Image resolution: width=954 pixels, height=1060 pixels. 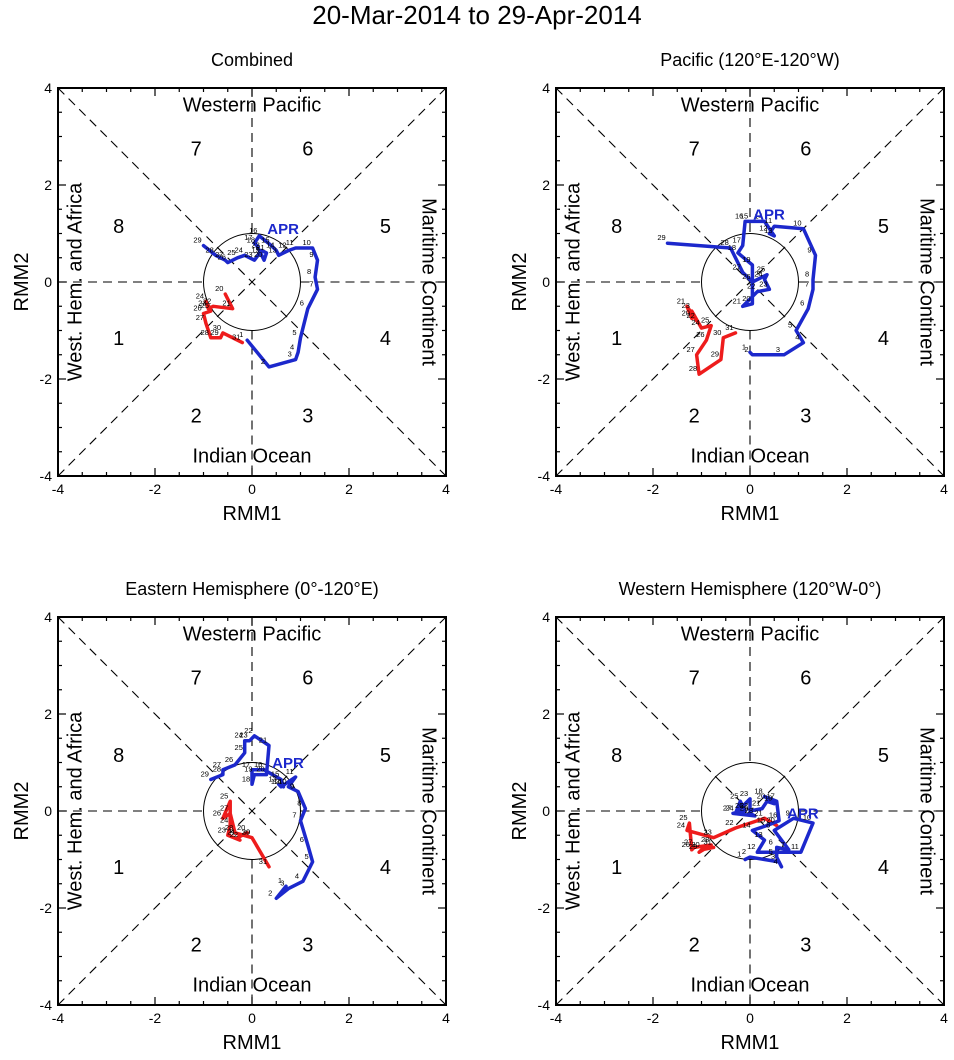 I want to click on series-line-mar, so click(x=246, y=834).